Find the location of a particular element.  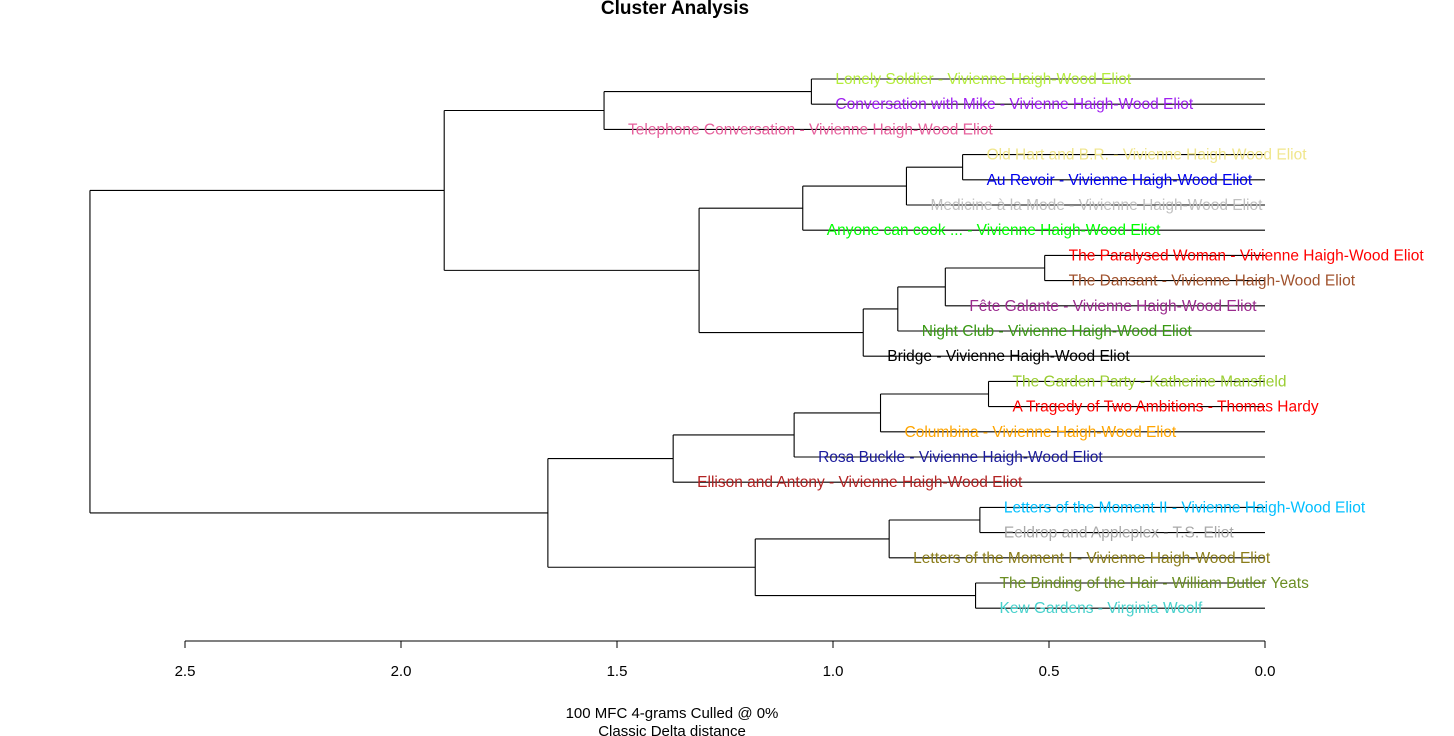

x-axis: 2.5 2.0 1.5 1.0 0.5 0.0 is located at coordinates (725, 660).